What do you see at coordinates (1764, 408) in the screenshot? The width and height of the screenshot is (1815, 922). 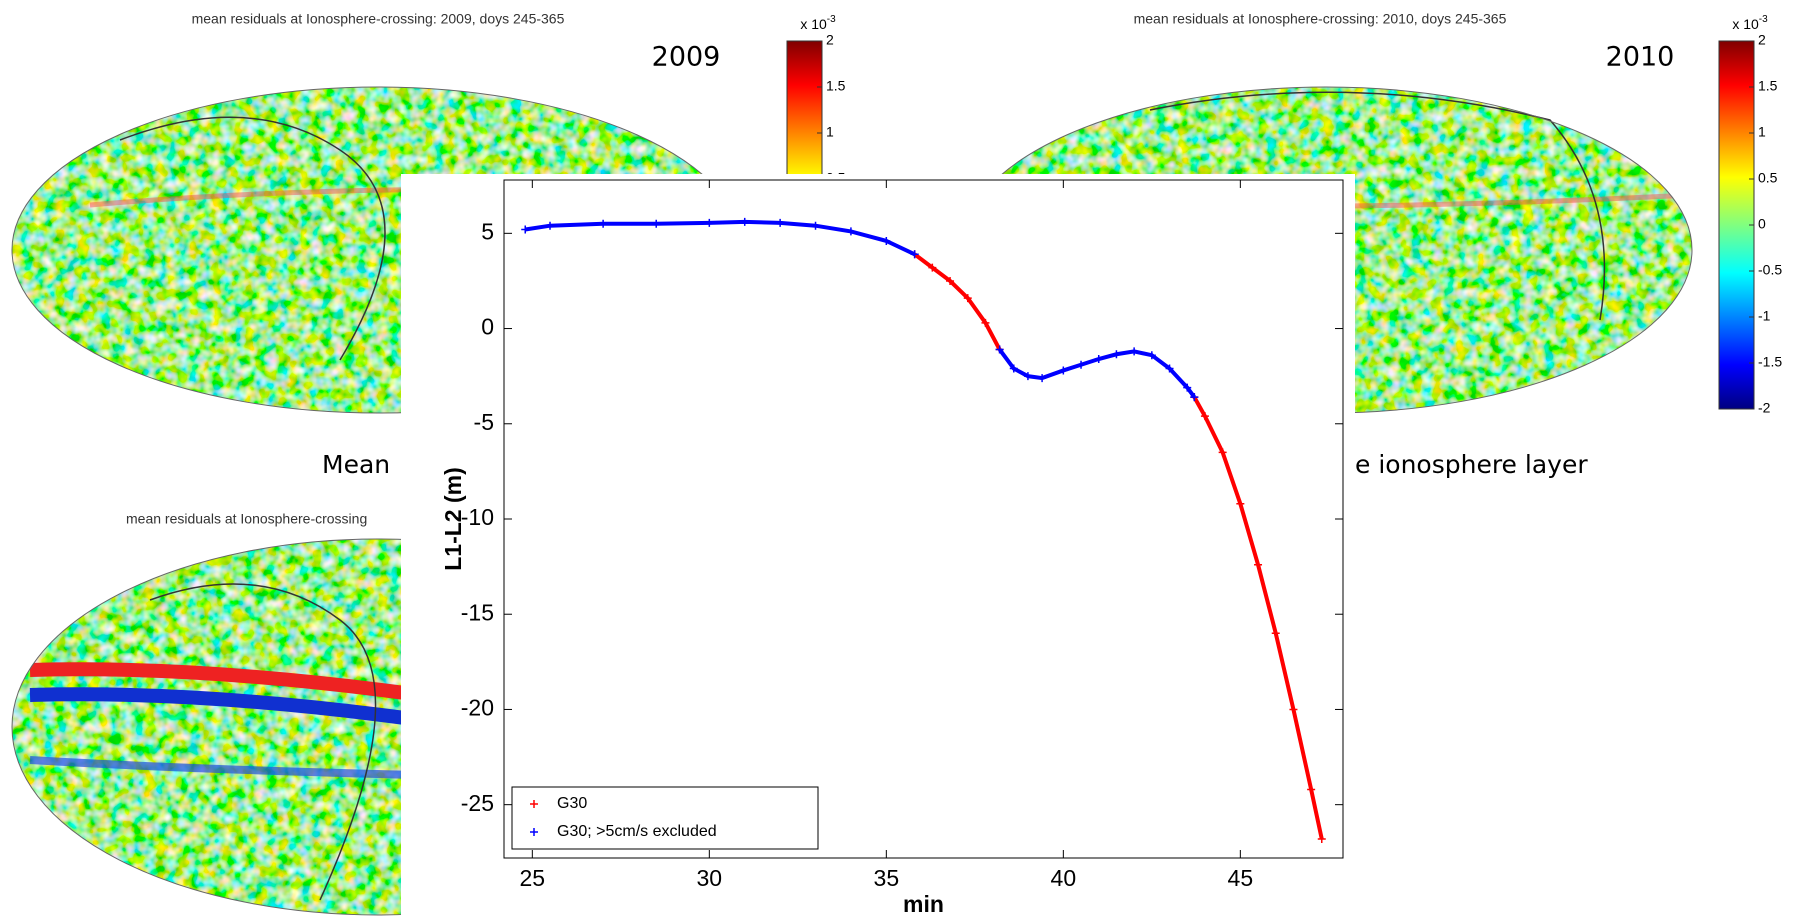 I see `colorbar-tick-label: -2` at bounding box center [1764, 408].